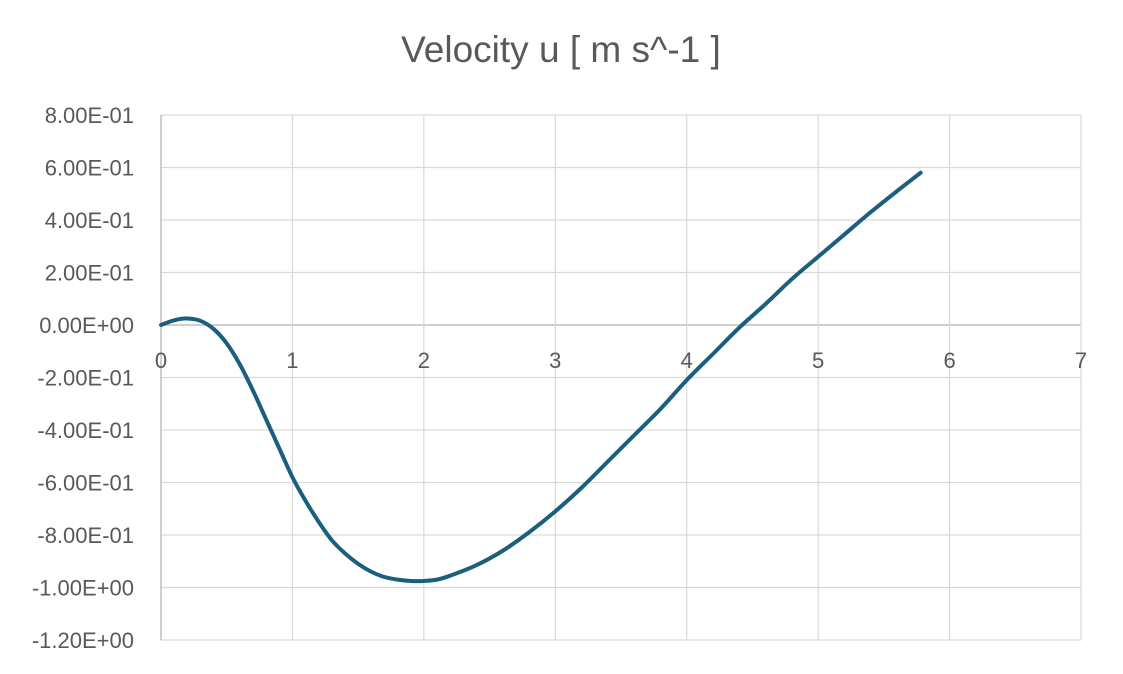  Describe the element at coordinates (83, 640) in the screenshot. I see `y-tick-label: -1.20E+00` at that location.